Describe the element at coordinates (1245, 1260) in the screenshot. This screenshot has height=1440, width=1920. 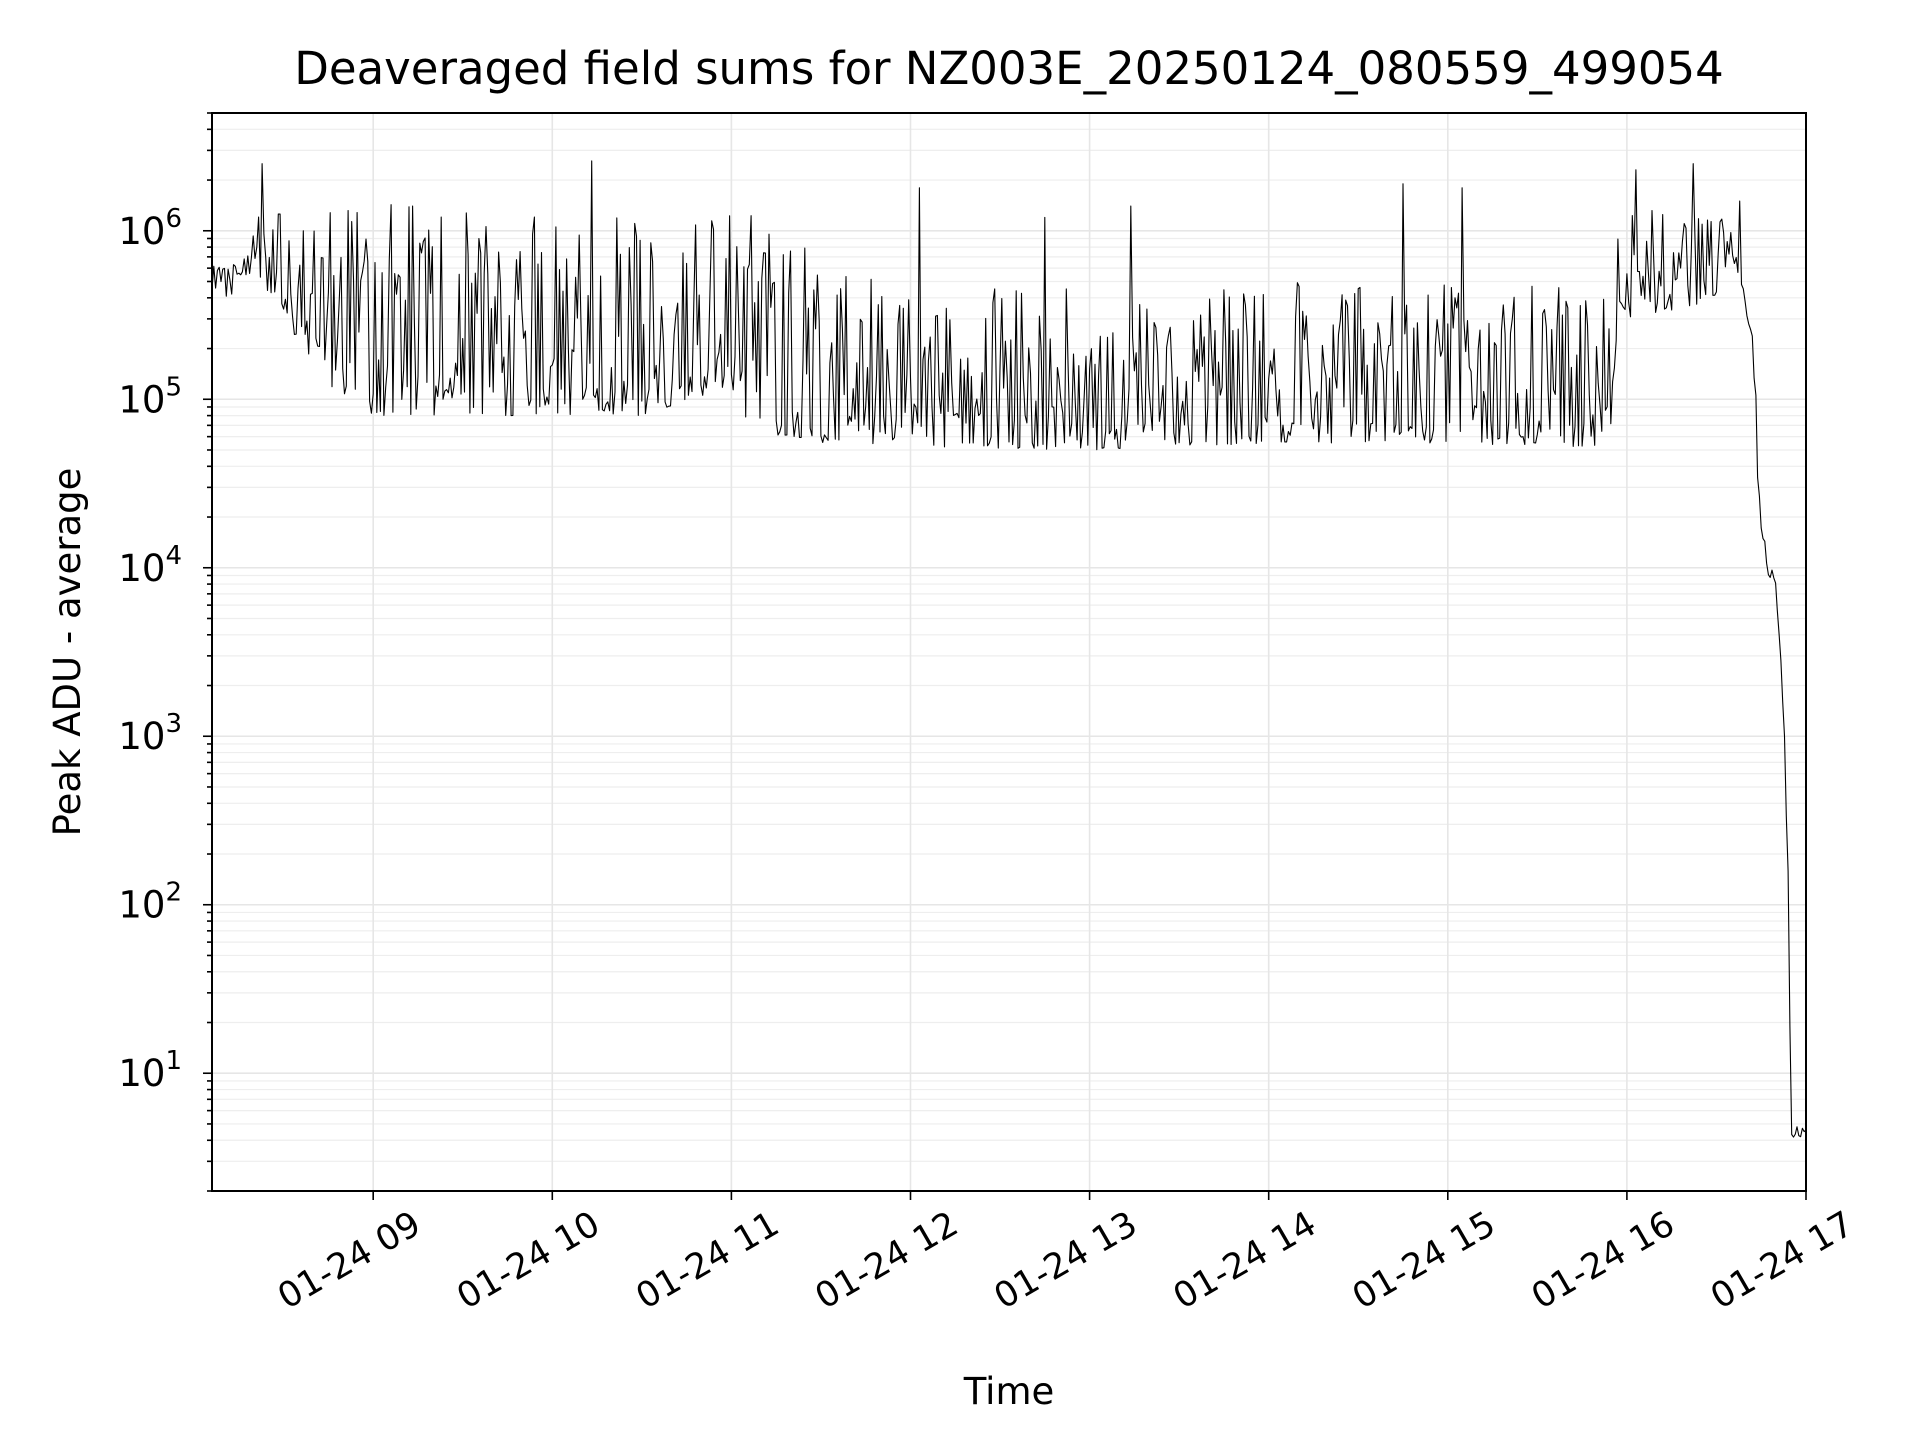
I see `x-tick-label: 01-24 14` at that location.